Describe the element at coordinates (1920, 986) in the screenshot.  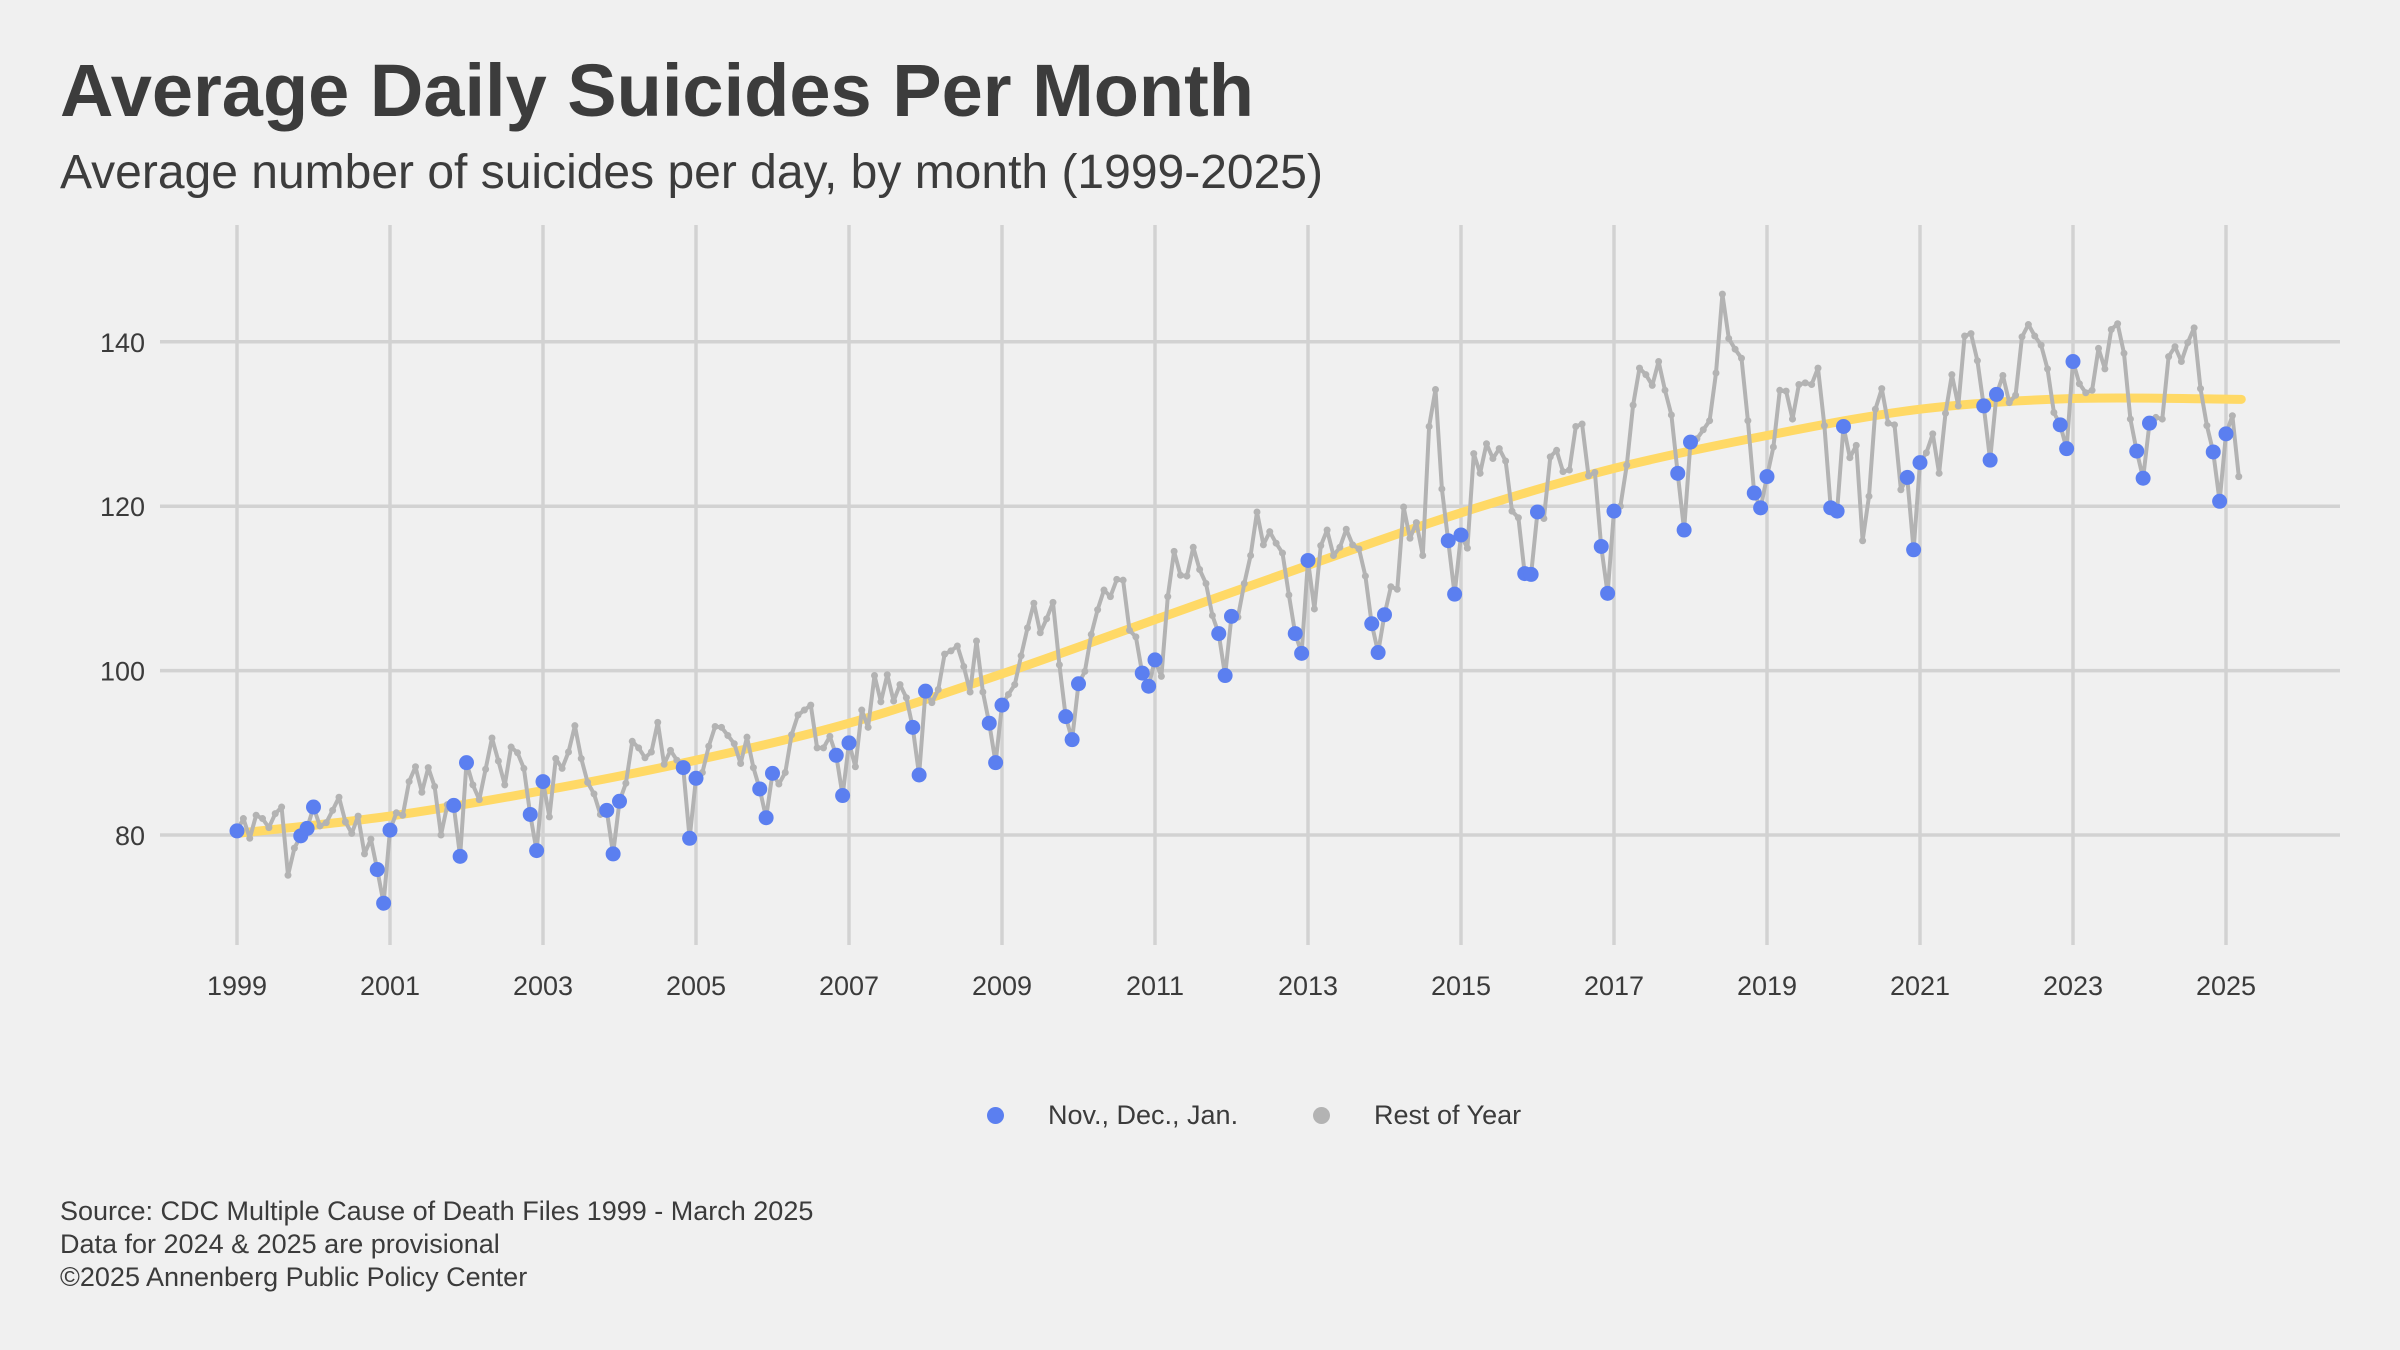
I see `x-tick-label: 2021` at that location.